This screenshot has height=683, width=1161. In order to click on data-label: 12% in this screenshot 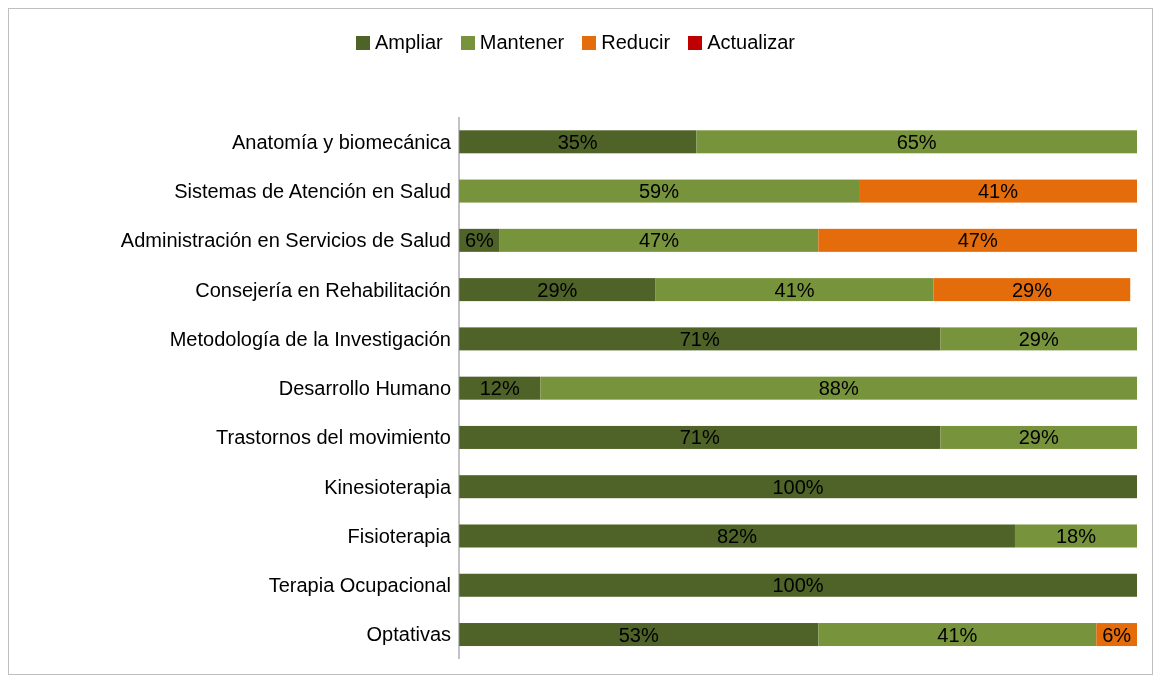, I will do `click(499, 388)`.